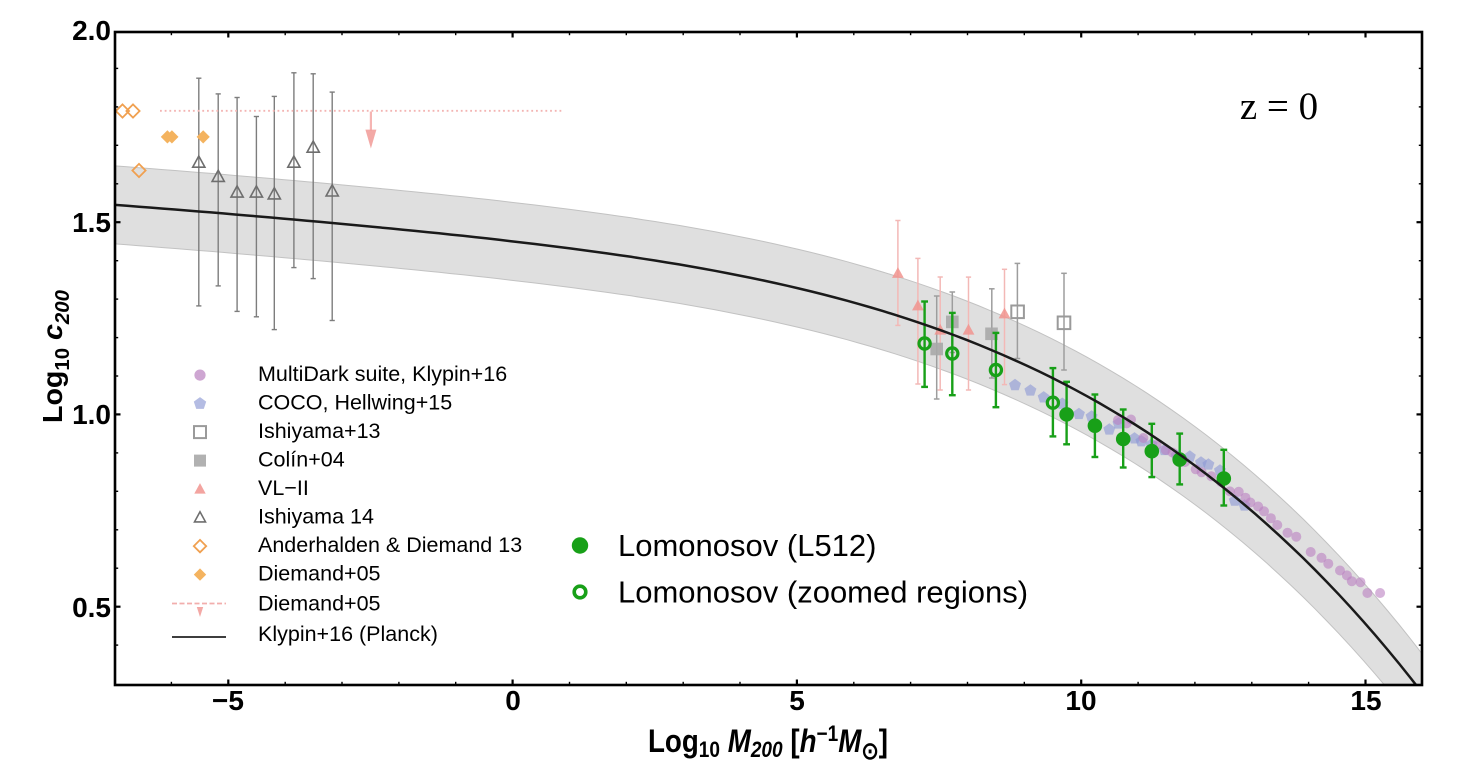 The width and height of the screenshot is (1457, 768). I want to click on svg-text: 5, so click(797, 700).